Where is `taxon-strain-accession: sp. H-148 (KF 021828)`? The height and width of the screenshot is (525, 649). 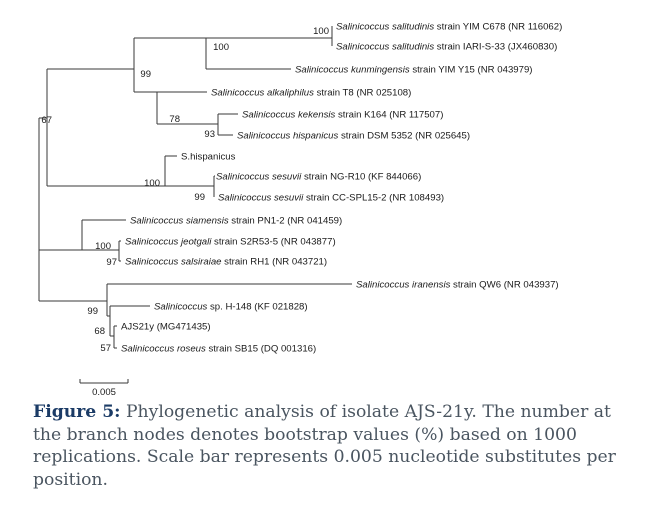
taxon-strain-accession: sp. H-148 (KF 021828) is located at coordinates (257, 307).